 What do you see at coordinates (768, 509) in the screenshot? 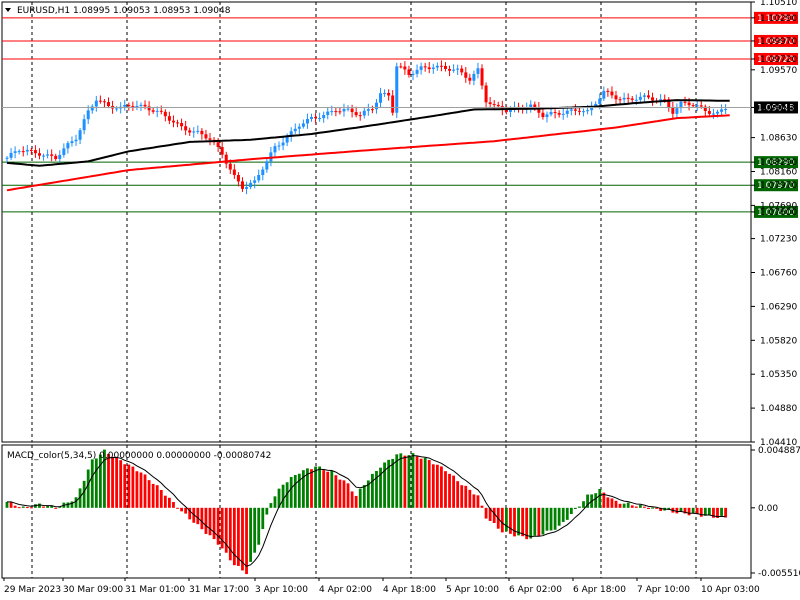
I see `macd-tick-label: 0.00` at bounding box center [768, 509].